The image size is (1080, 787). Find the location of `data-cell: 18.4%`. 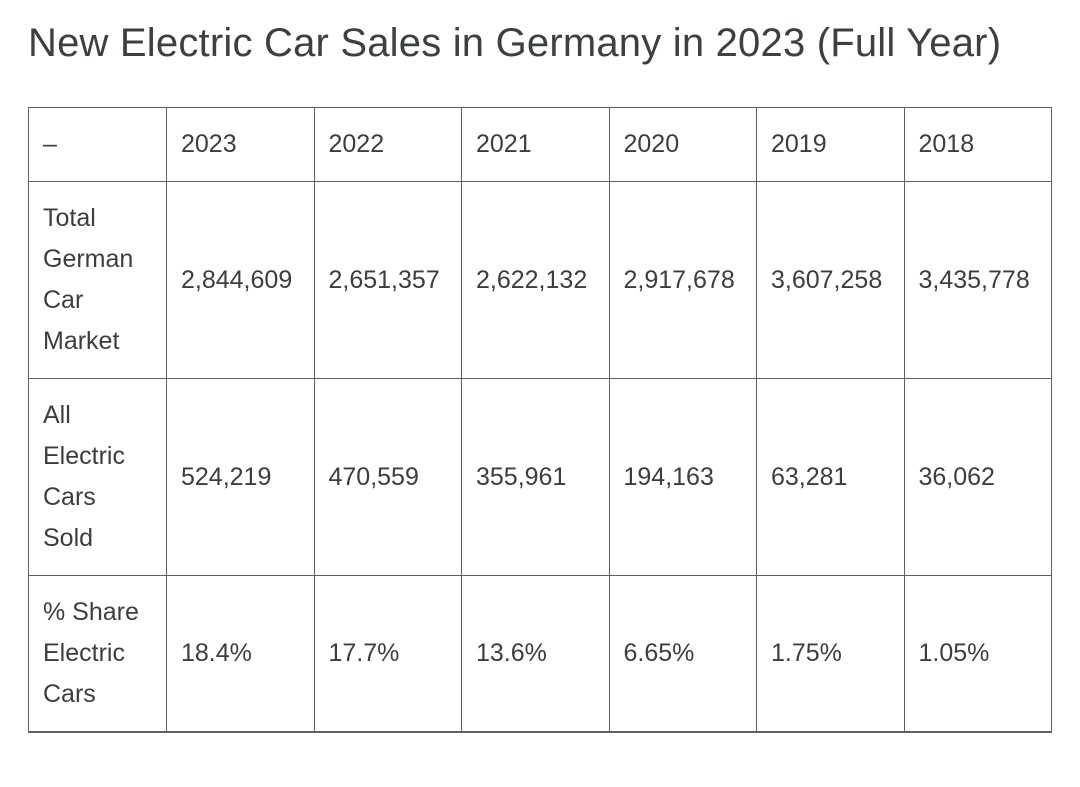

data-cell: 18.4% is located at coordinates (240, 654).